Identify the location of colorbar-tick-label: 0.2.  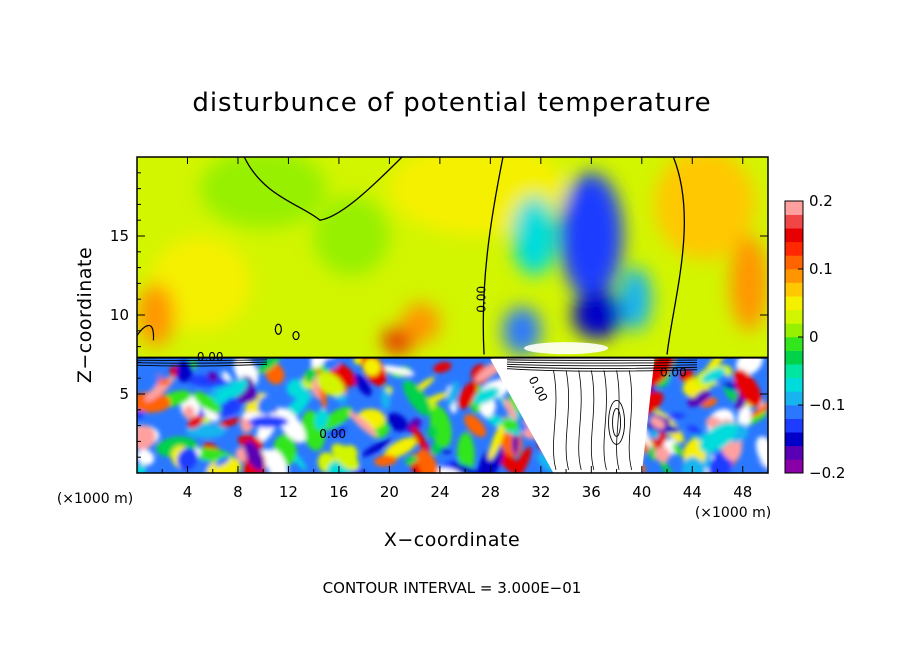
(821, 201).